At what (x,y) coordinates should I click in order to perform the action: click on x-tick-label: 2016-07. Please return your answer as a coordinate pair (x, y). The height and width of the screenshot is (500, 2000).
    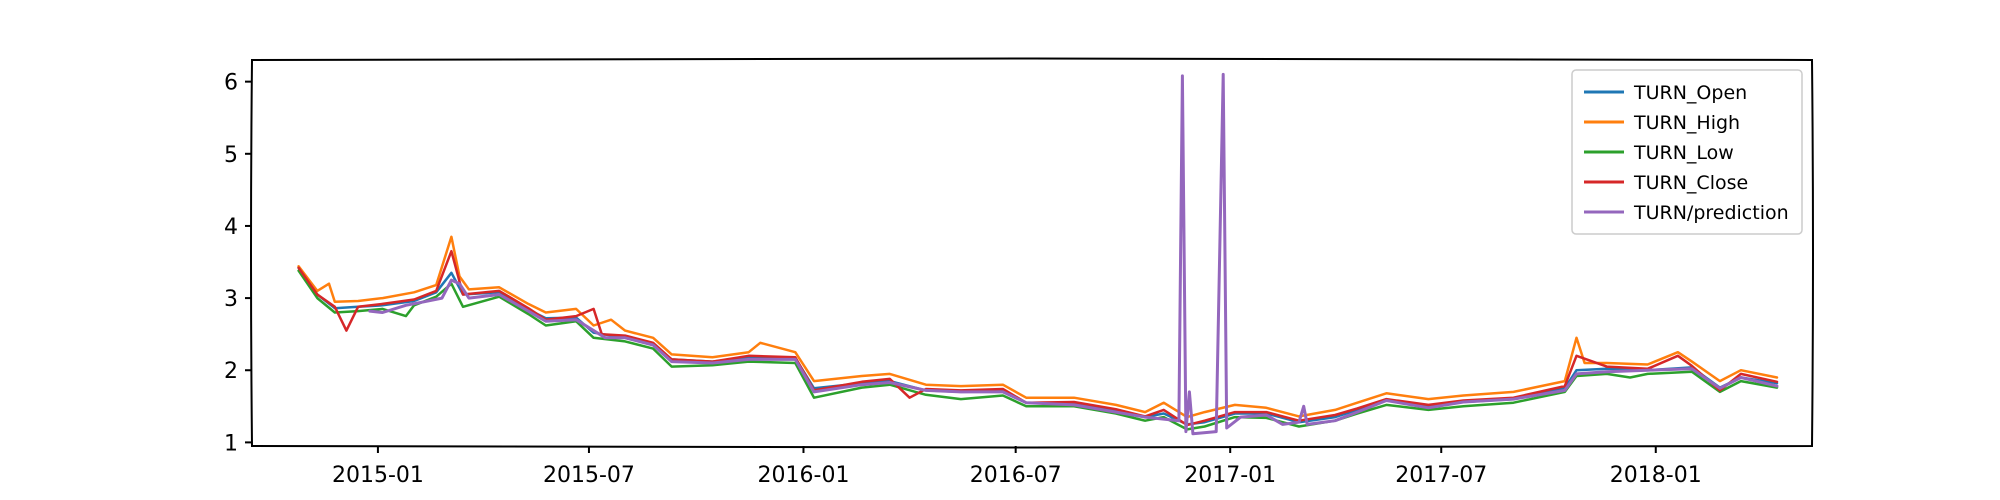
    Looking at the image, I should click on (1016, 475).